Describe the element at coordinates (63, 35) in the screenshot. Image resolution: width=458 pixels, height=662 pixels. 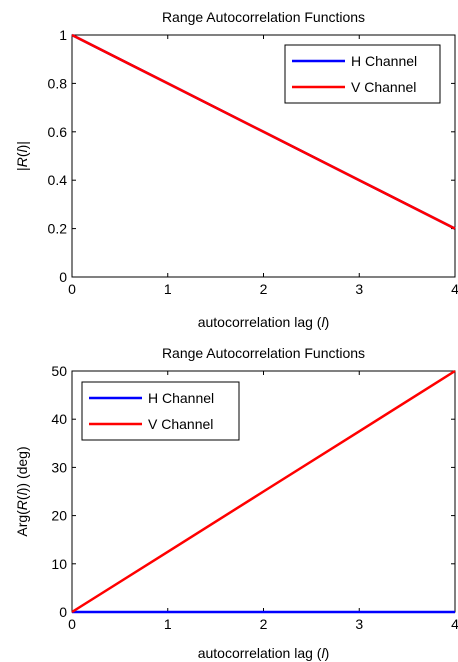
I see `y-tick-label: 1` at that location.